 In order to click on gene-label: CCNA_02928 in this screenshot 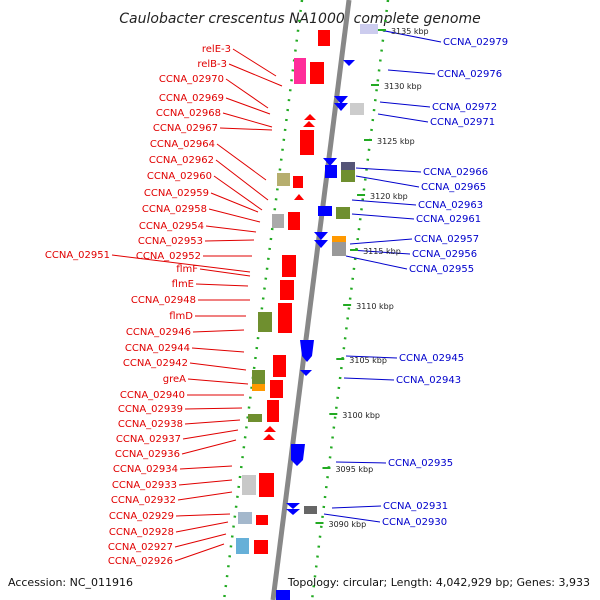, I will do `click(141, 532)`.